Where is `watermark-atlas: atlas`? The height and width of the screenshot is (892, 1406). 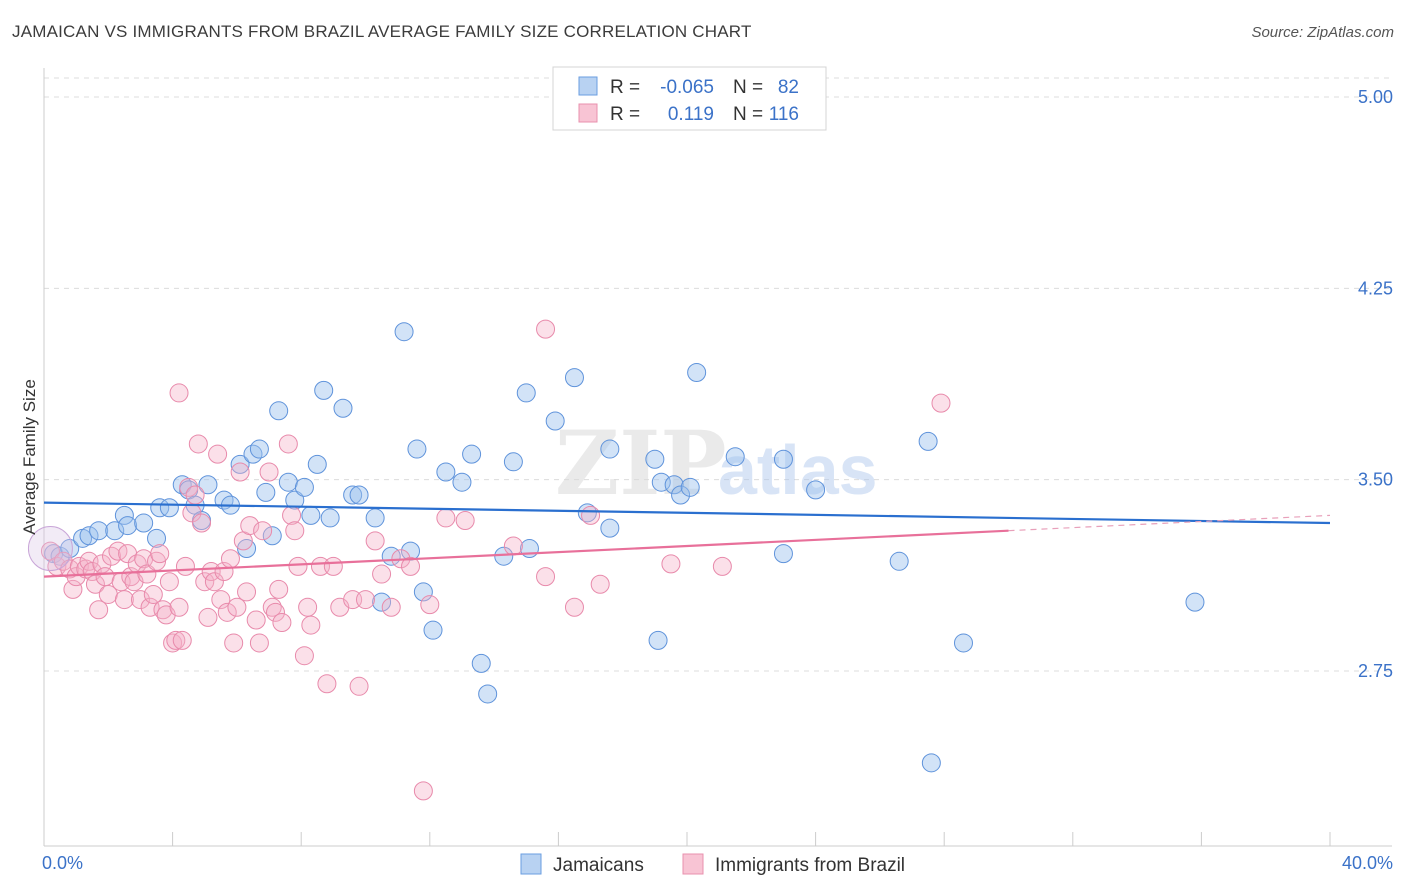 watermark-atlas: atlas is located at coordinates (798, 470).